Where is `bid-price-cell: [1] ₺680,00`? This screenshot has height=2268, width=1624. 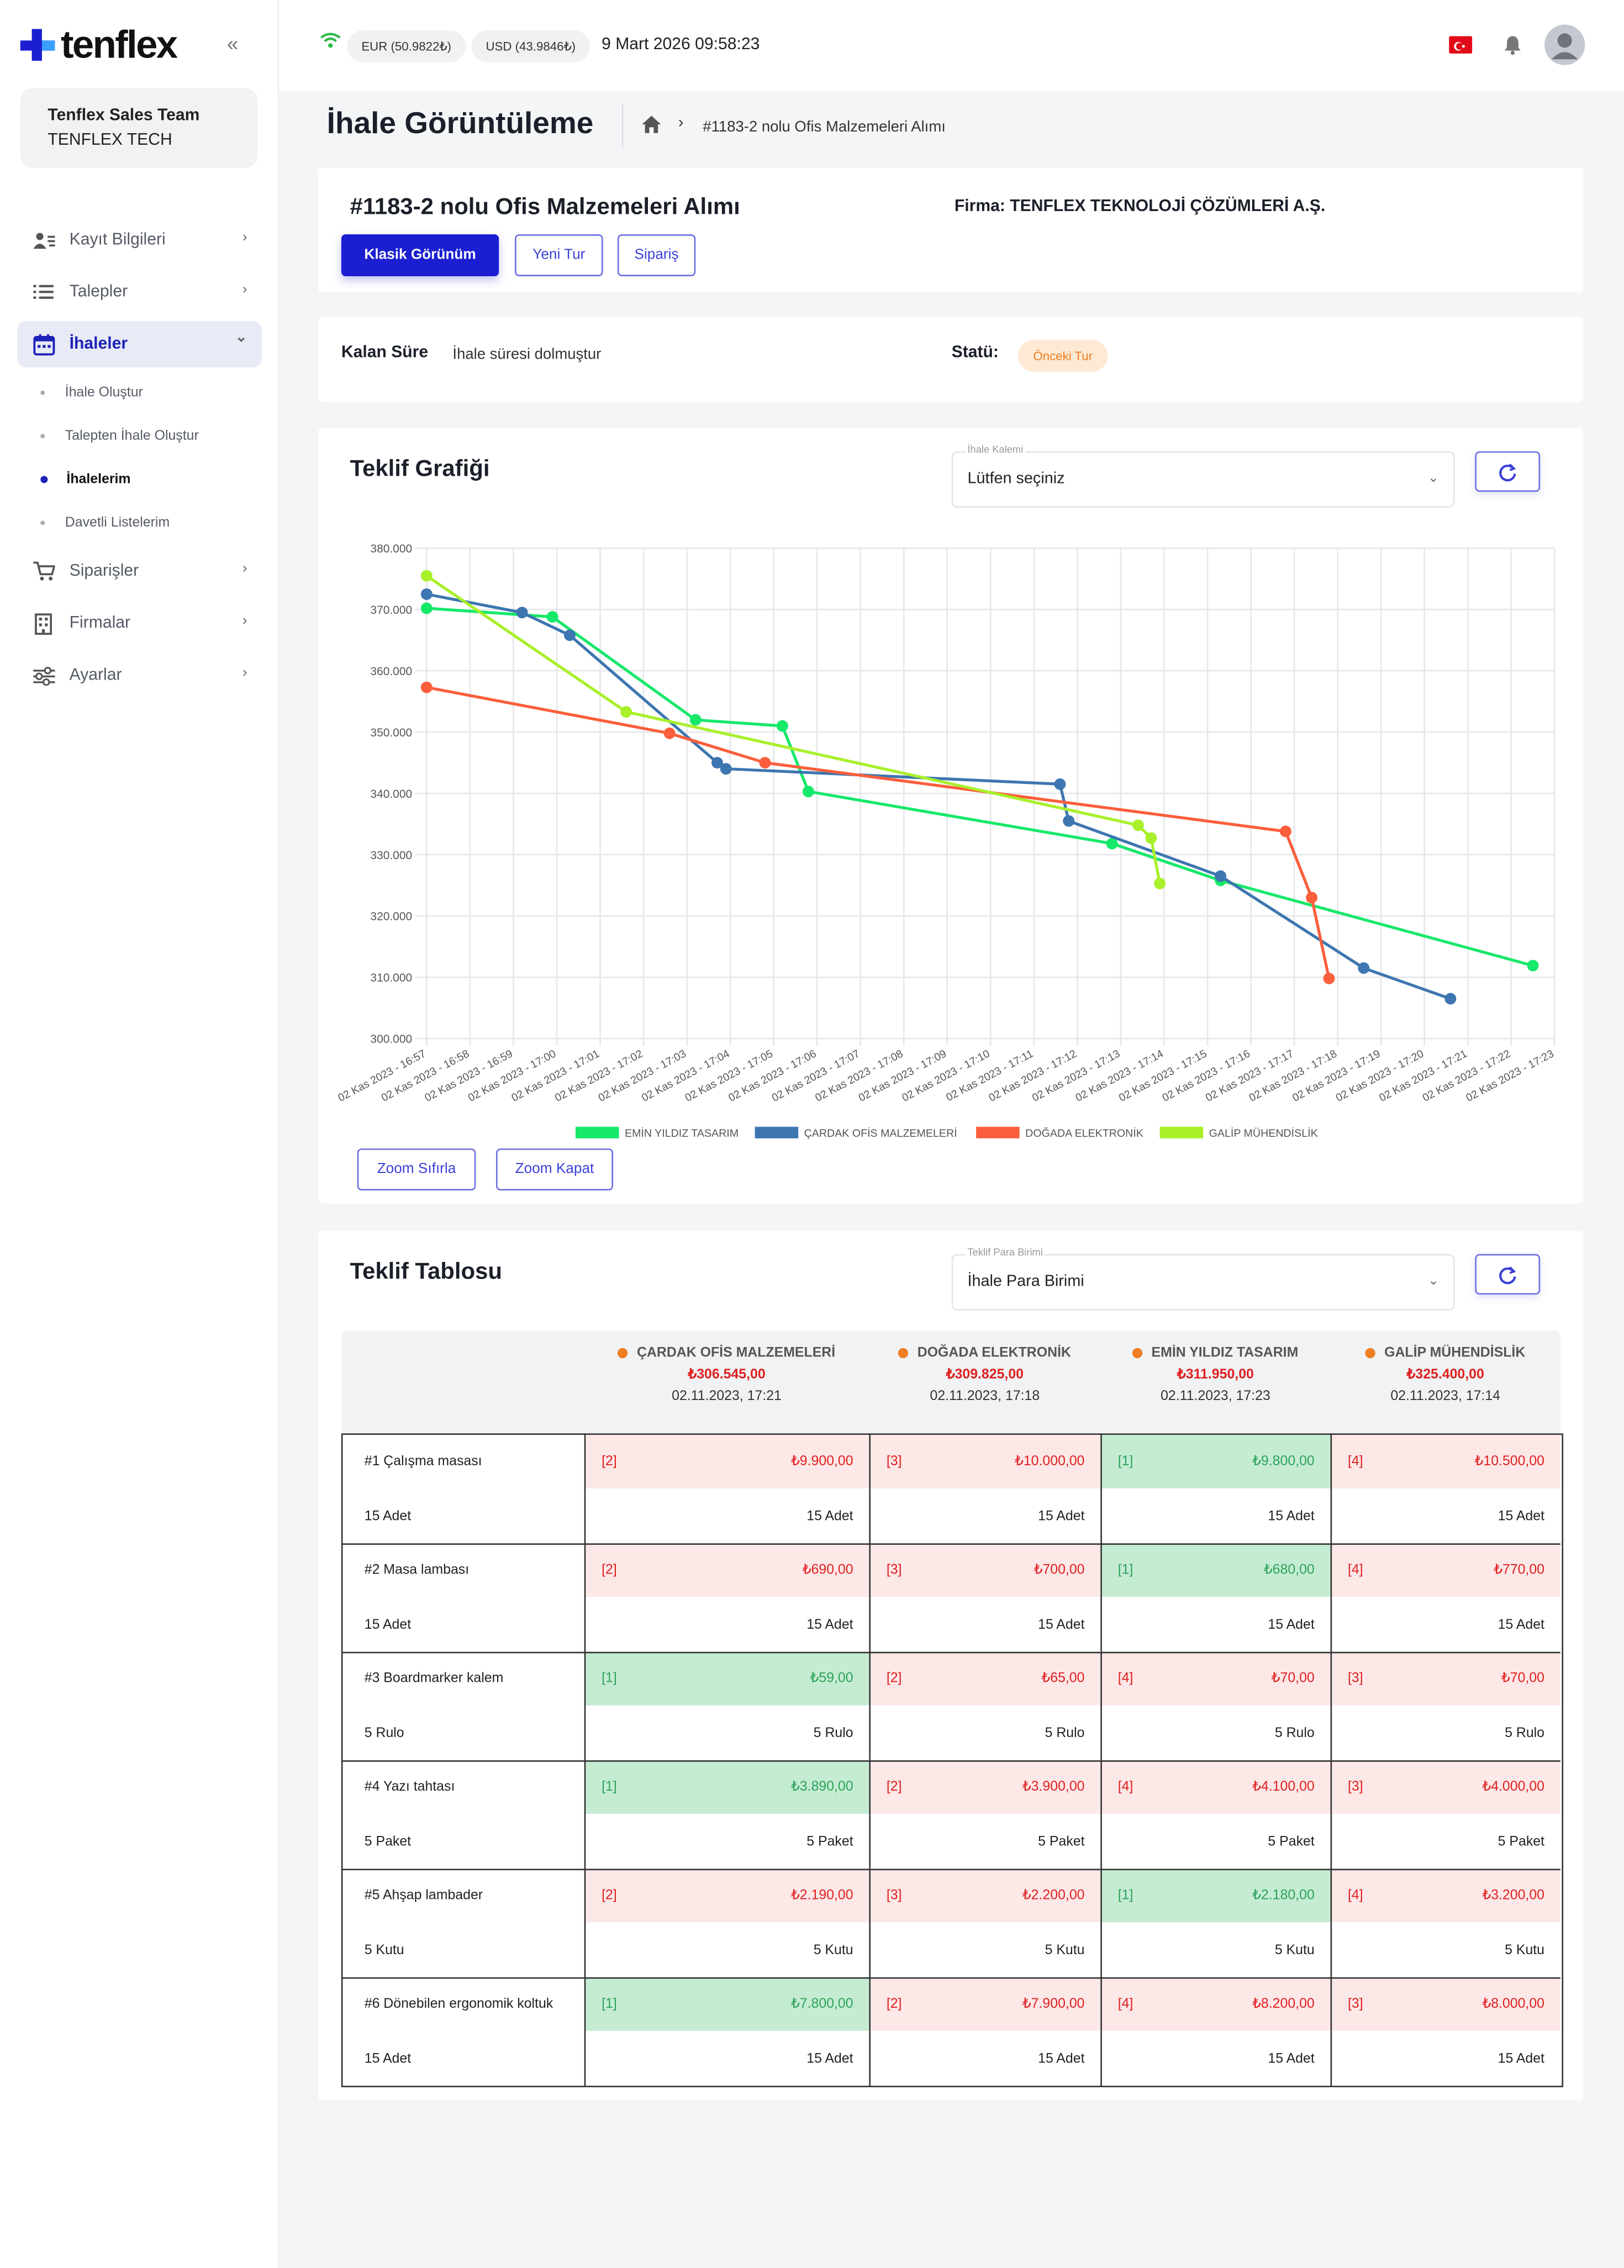 bid-price-cell: [1] ₺680,00 is located at coordinates (1216, 1570).